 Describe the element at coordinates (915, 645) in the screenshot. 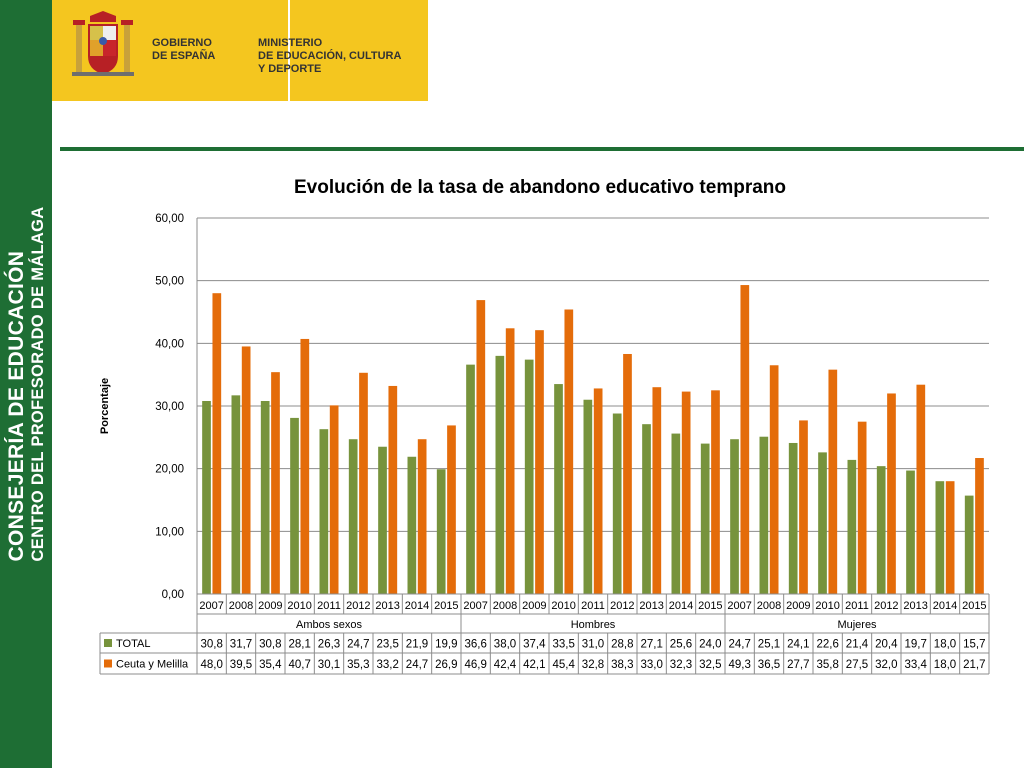

I see `data-table-value: 19,7` at that location.